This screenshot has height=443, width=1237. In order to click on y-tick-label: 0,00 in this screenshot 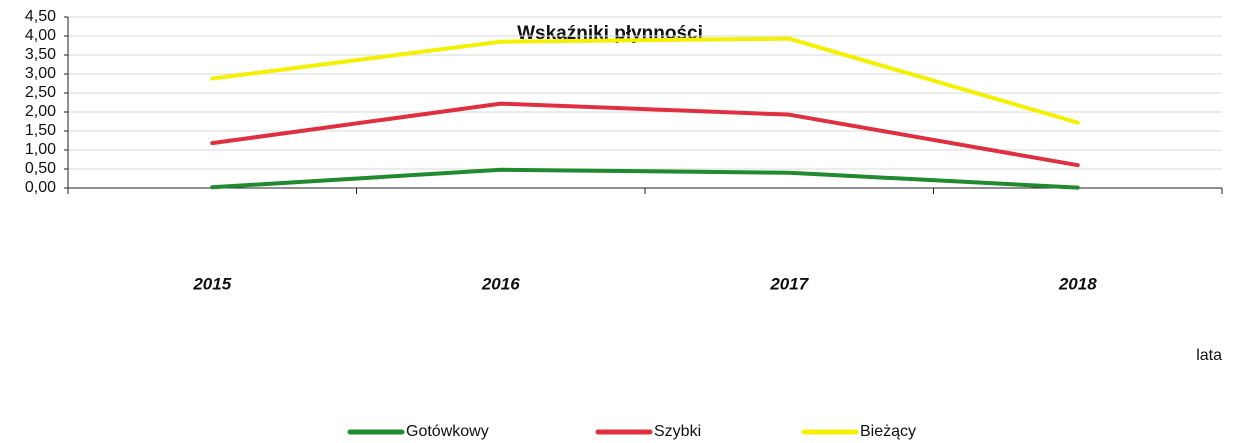, I will do `click(40, 187)`.